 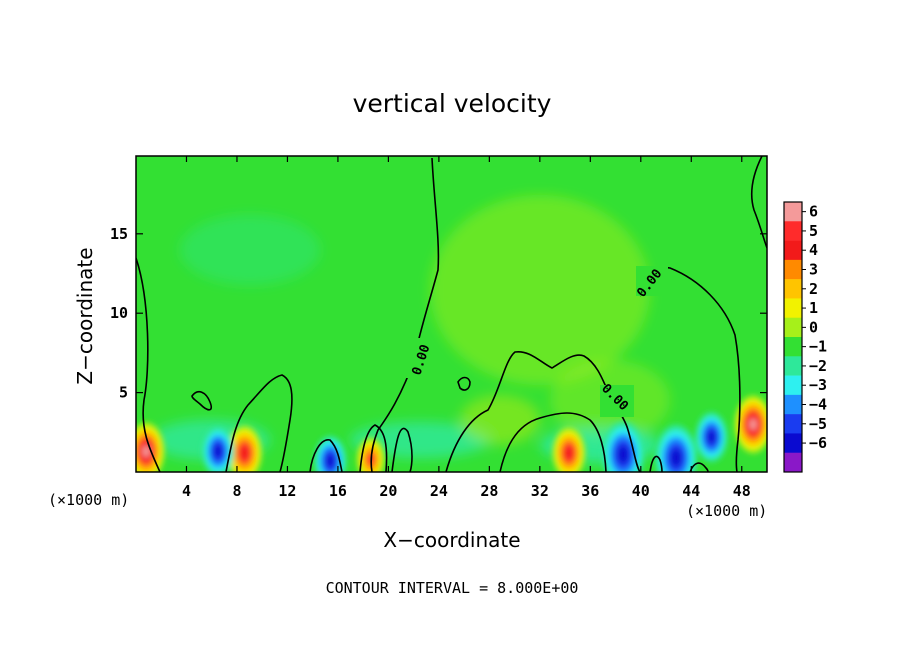 What do you see at coordinates (452, 588) in the screenshot?
I see `contour-interval-note: CONTOUR INTERVAL = 8.000E+00` at bounding box center [452, 588].